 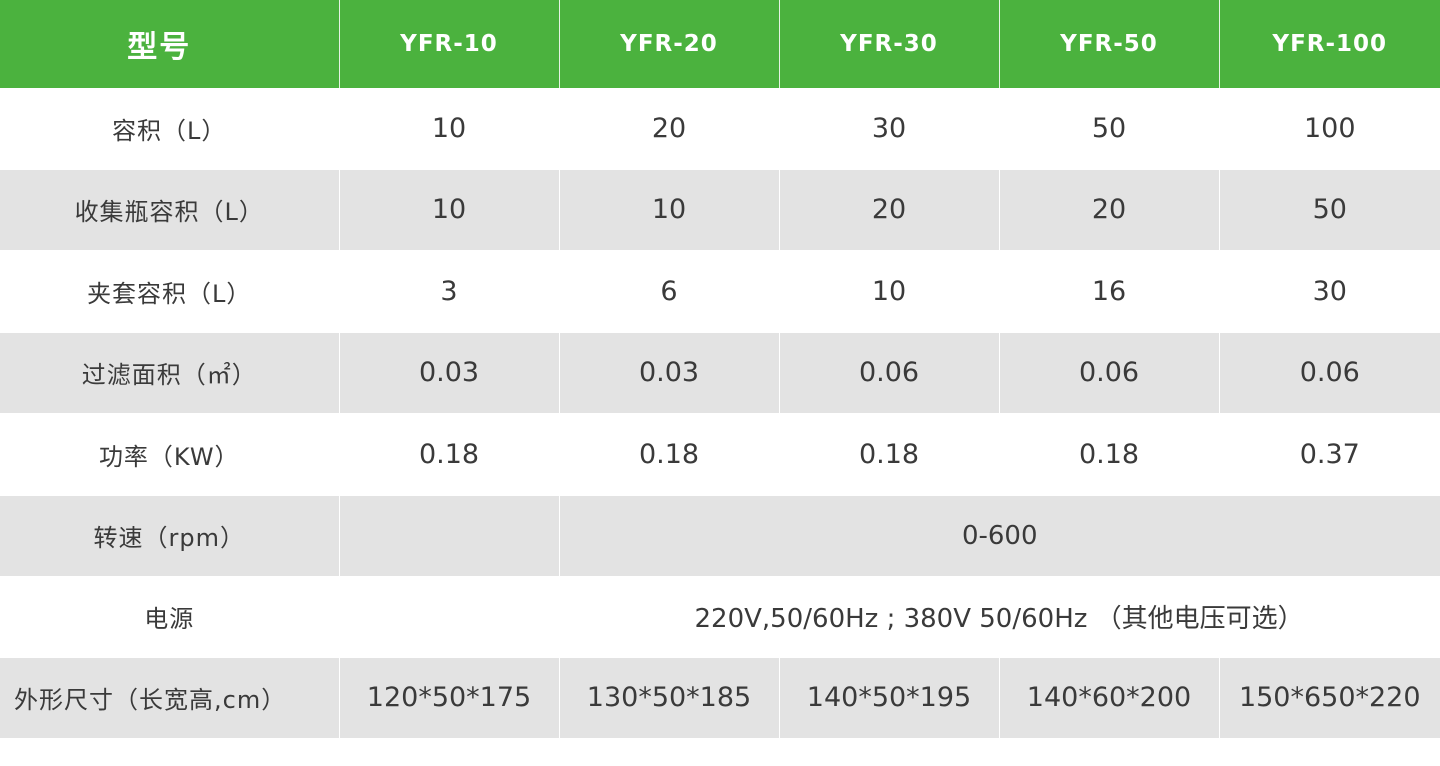 I want to click on row-power: 功率（KW） 0.18 0.18 0.18 0.18 0.37, so click(x=720, y=454).